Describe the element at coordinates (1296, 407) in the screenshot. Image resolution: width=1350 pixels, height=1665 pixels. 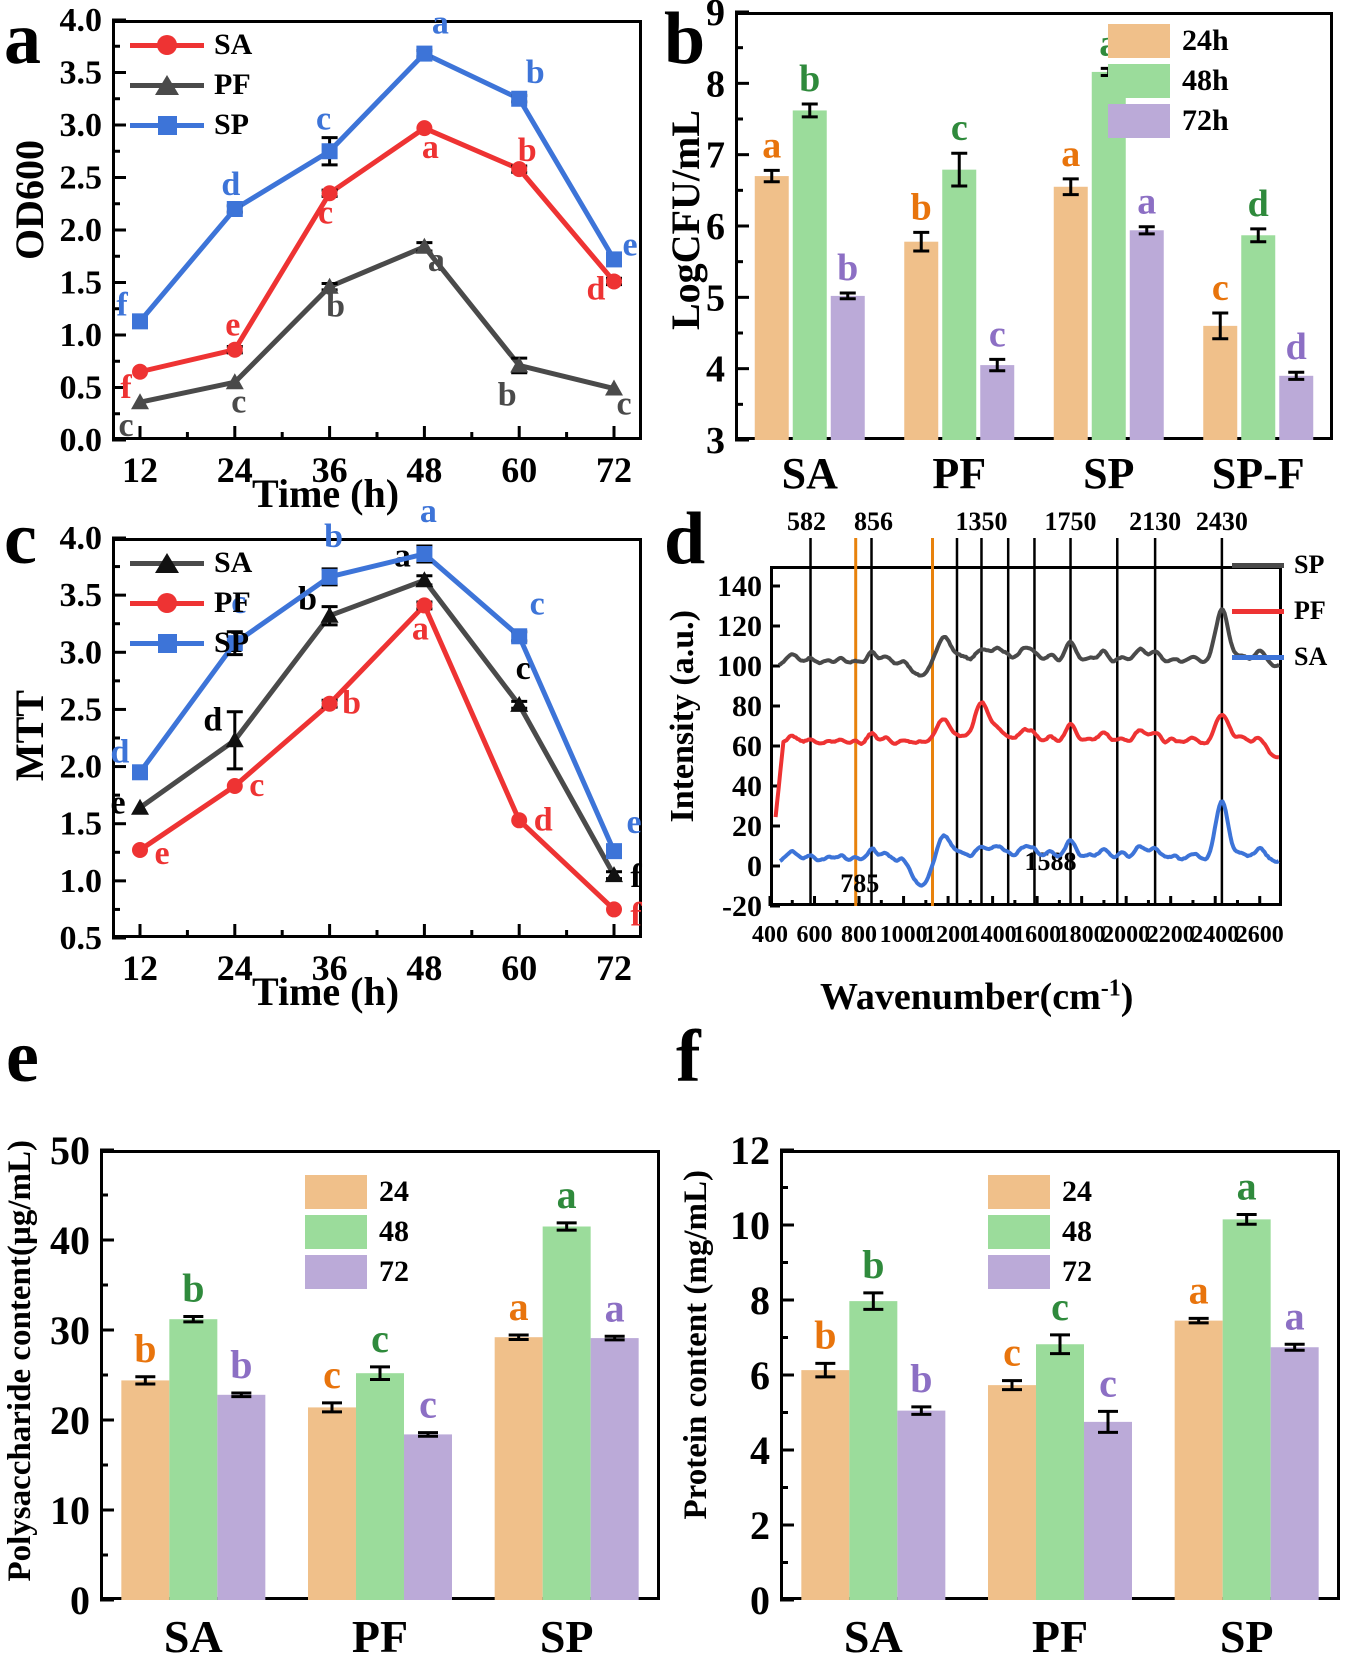
I see `bar-72h-SP-F` at that location.